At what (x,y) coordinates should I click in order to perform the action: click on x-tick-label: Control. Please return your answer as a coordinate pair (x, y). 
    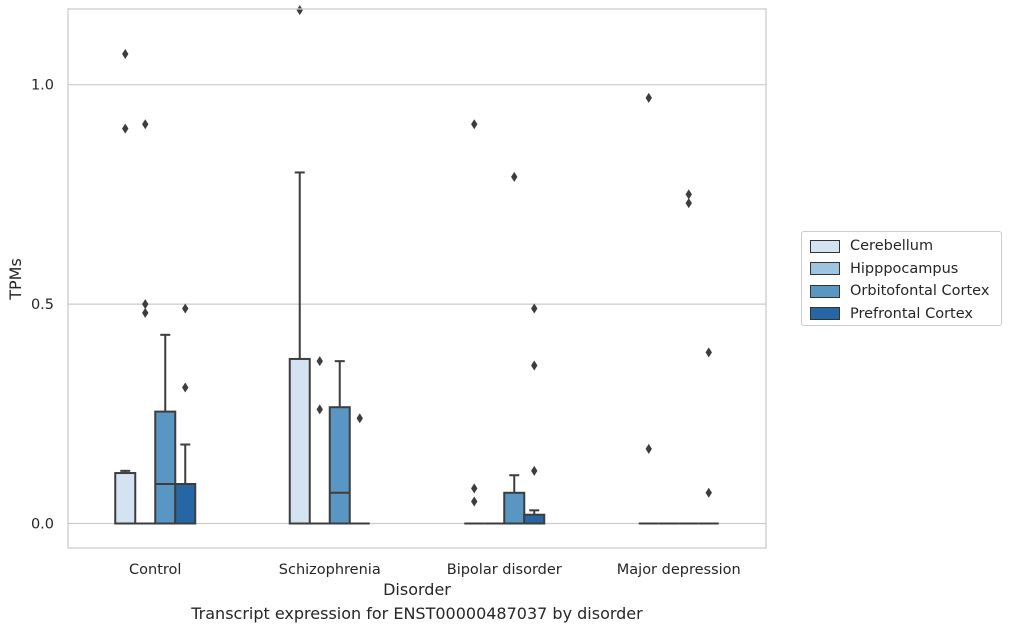
    Looking at the image, I should click on (155, 570).